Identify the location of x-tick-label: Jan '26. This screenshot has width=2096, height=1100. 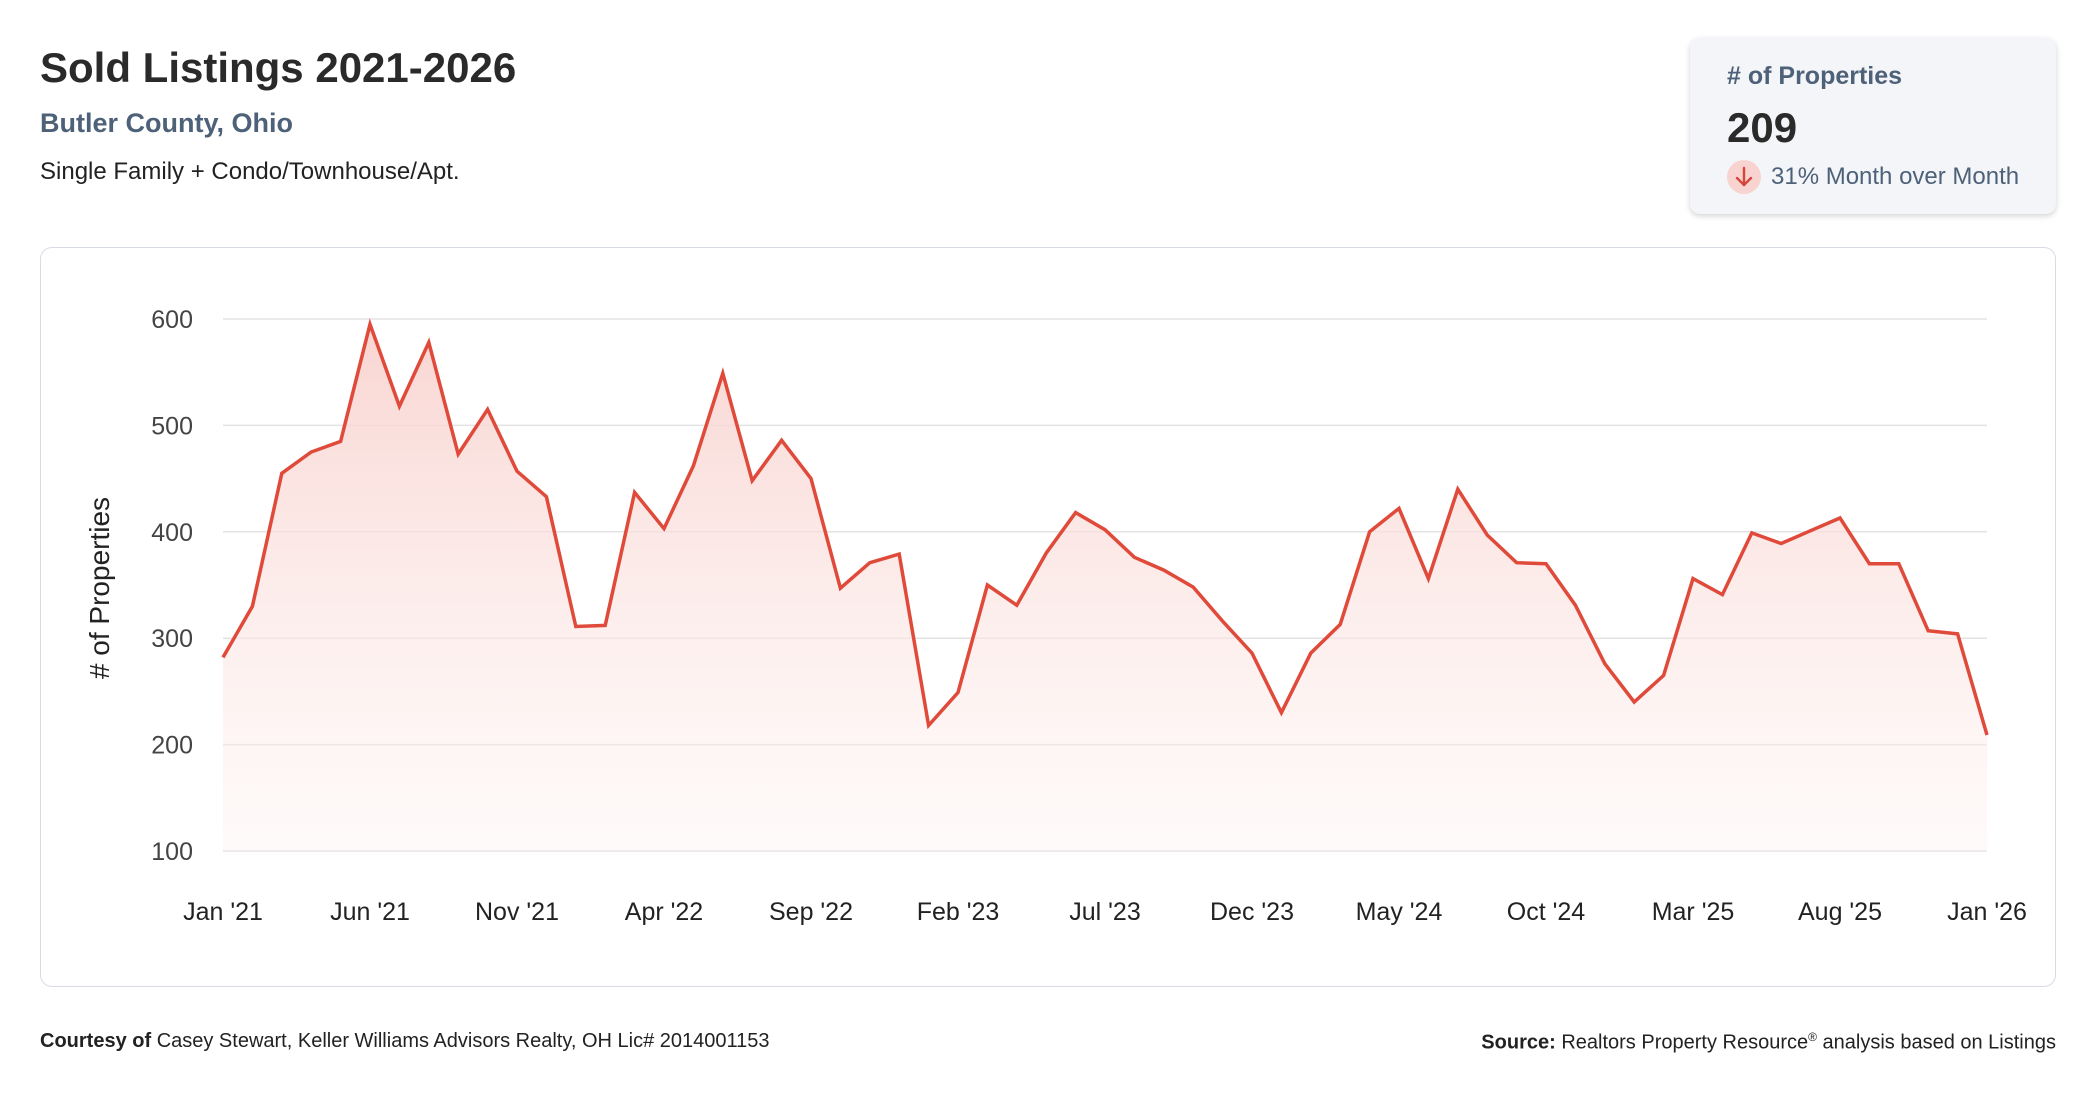
(1987, 912).